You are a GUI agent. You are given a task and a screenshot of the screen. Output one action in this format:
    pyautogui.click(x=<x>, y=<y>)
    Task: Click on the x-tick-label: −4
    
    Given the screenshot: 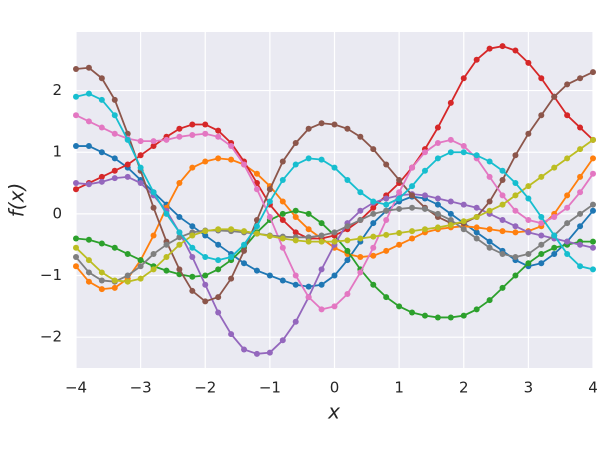 What is the action you would take?
    pyautogui.click(x=76, y=388)
    